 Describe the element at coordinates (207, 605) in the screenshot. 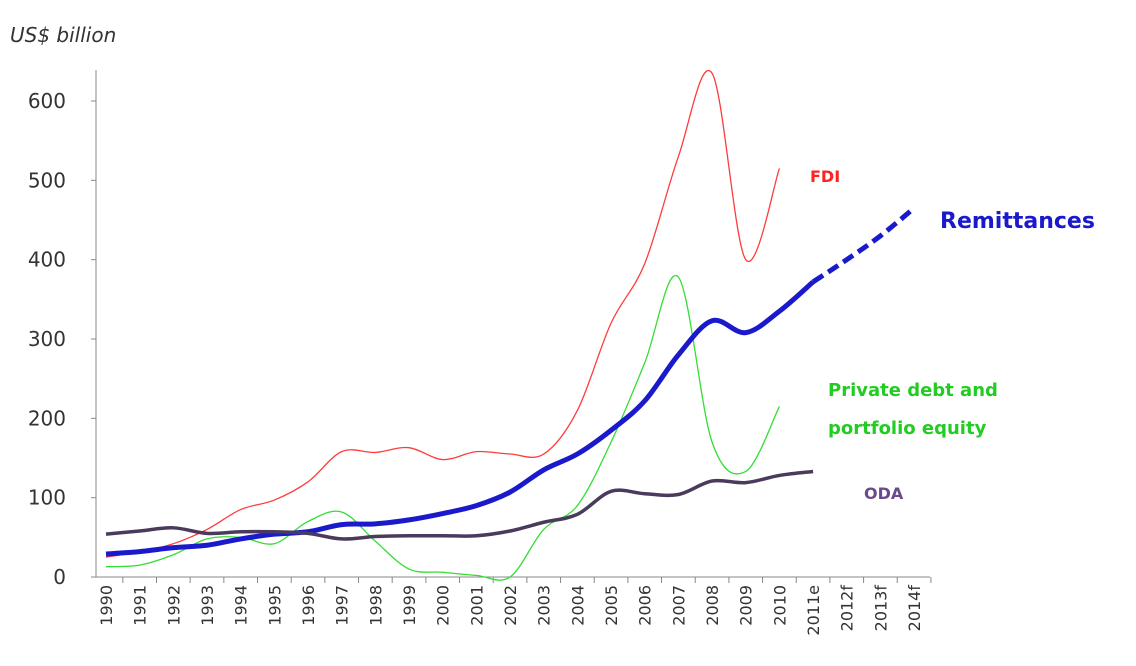

I see `x-tick-label: 1993` at that location.